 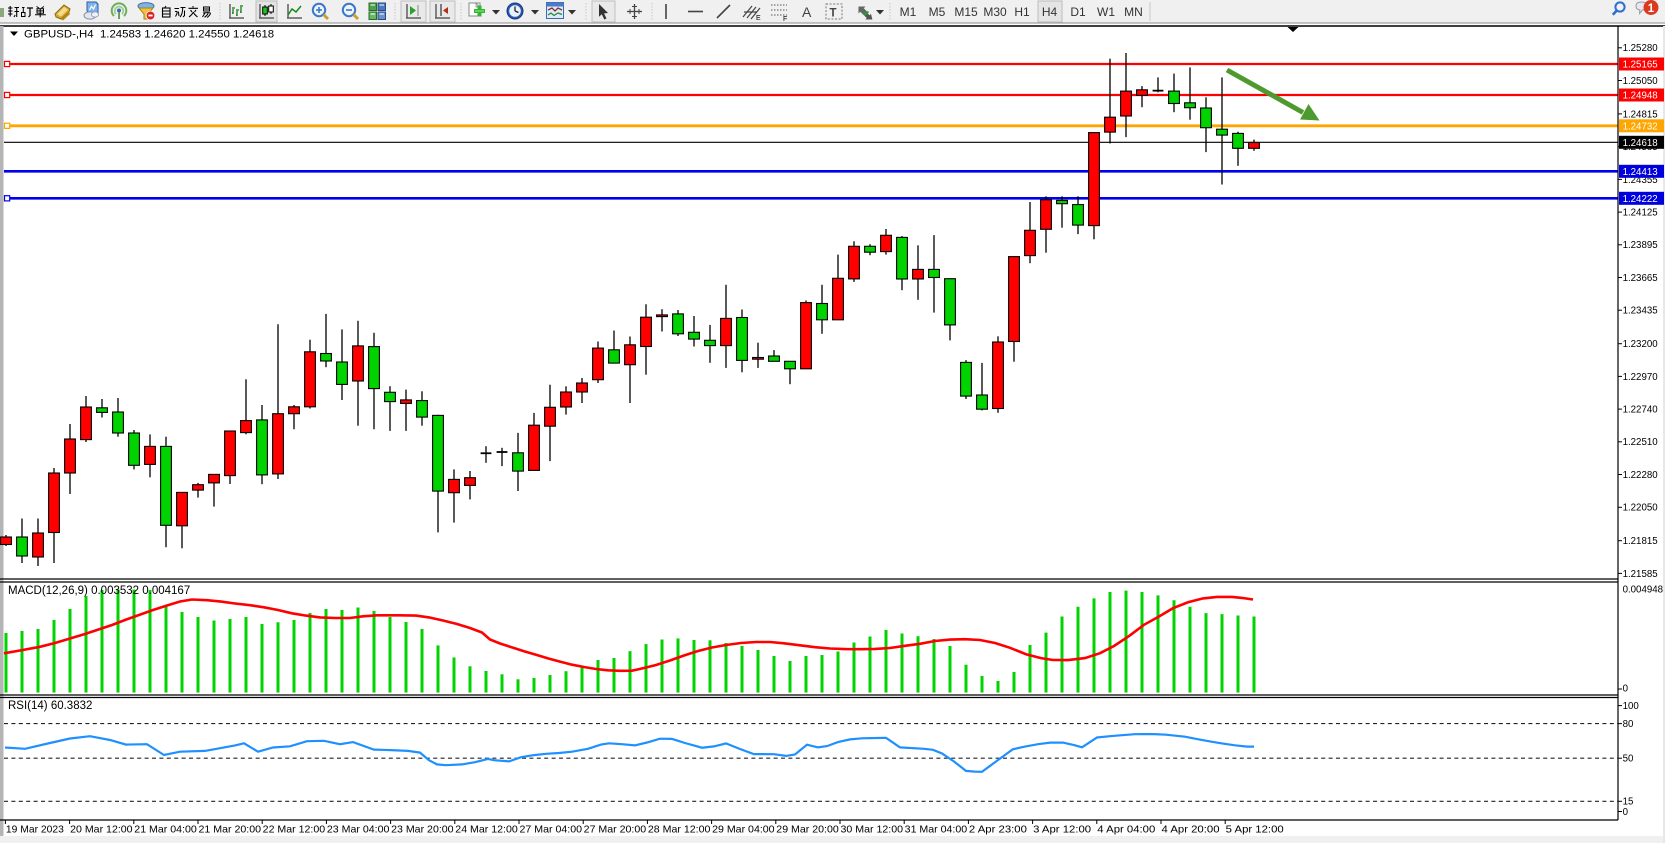 I want to click on svg-text:MACD(12,26,9) 0.003532 0.00416: MACD(12,26,9) 0.003532 0.004167, so click(x=99, y=591).